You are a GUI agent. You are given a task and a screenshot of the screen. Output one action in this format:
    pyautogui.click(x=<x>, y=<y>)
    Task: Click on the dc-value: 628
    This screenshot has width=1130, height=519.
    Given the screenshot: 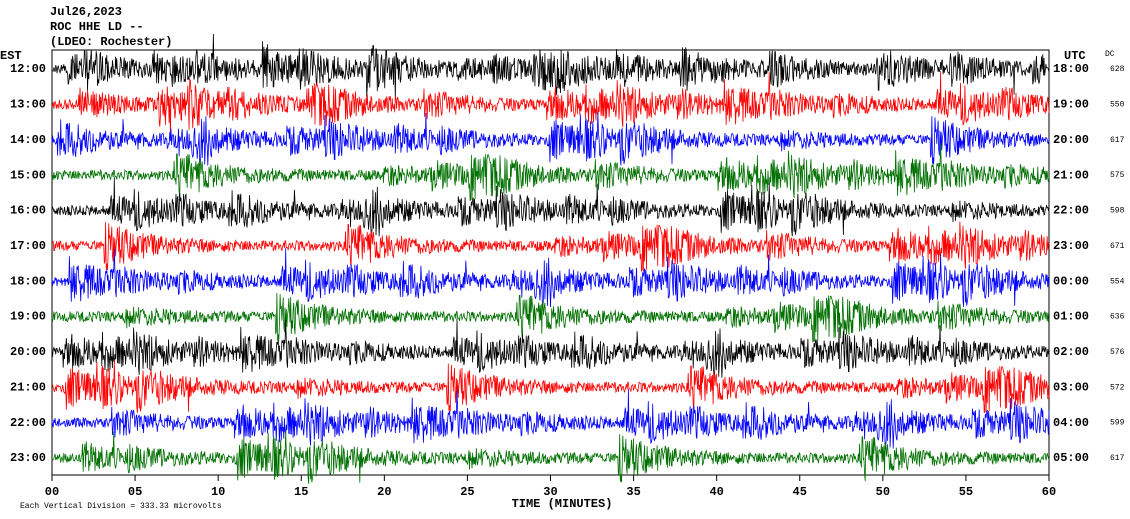 What is the action you would take?
    pyautogui.click(x=1117, y=69)
    